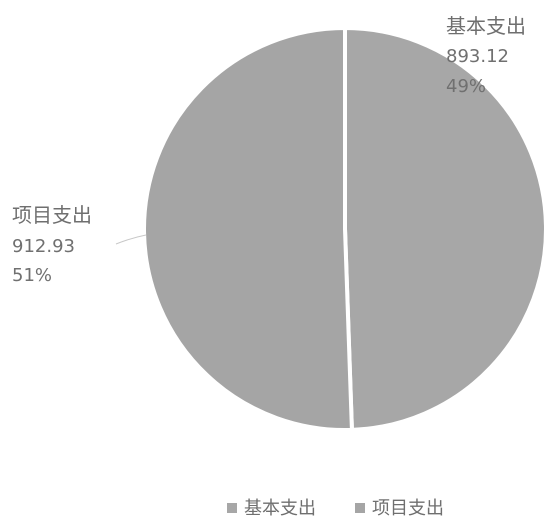  Describe the element at coordinates (43, 246) in the screenshot. I see `slice-label-value-xiangmu: 912.93` at that location.